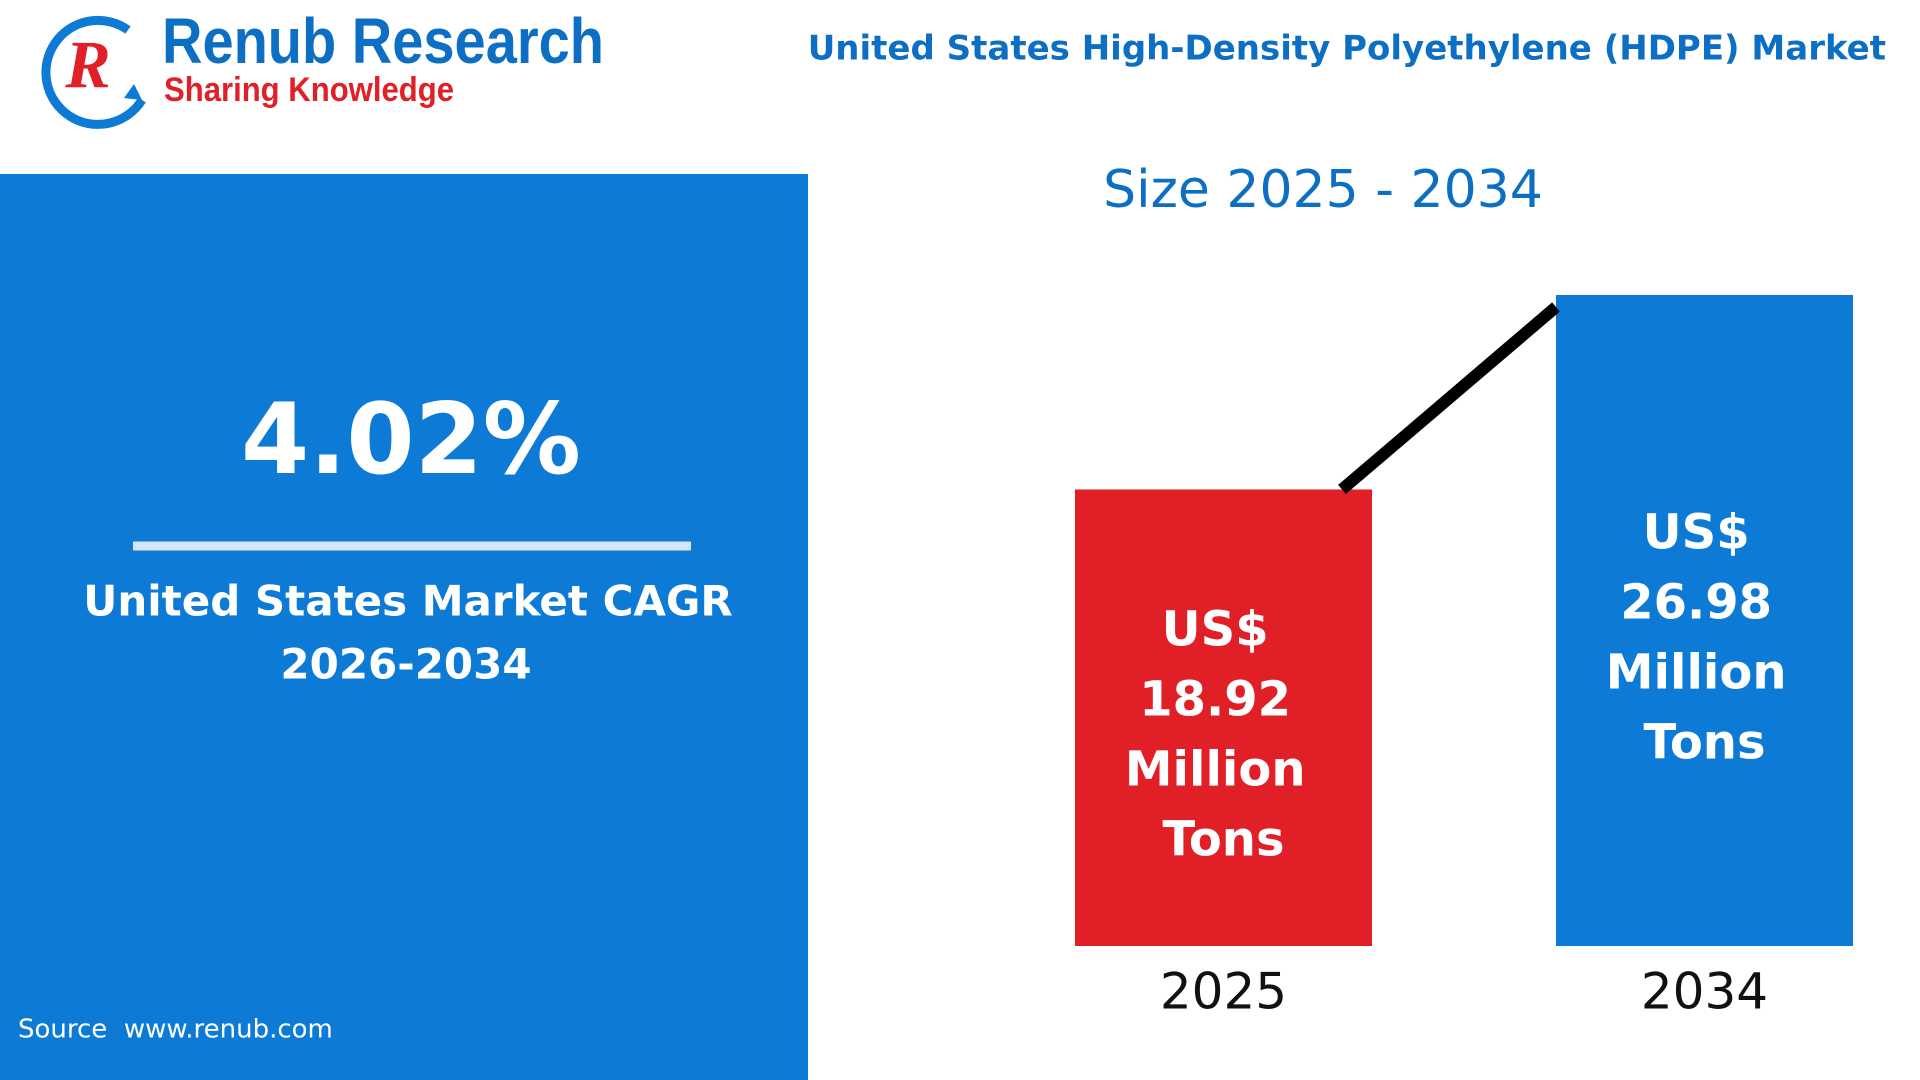  What do you see at coordinates (133, 92) in the screenshot?
I see `logo-arrow` at bounding box center [133, 92].